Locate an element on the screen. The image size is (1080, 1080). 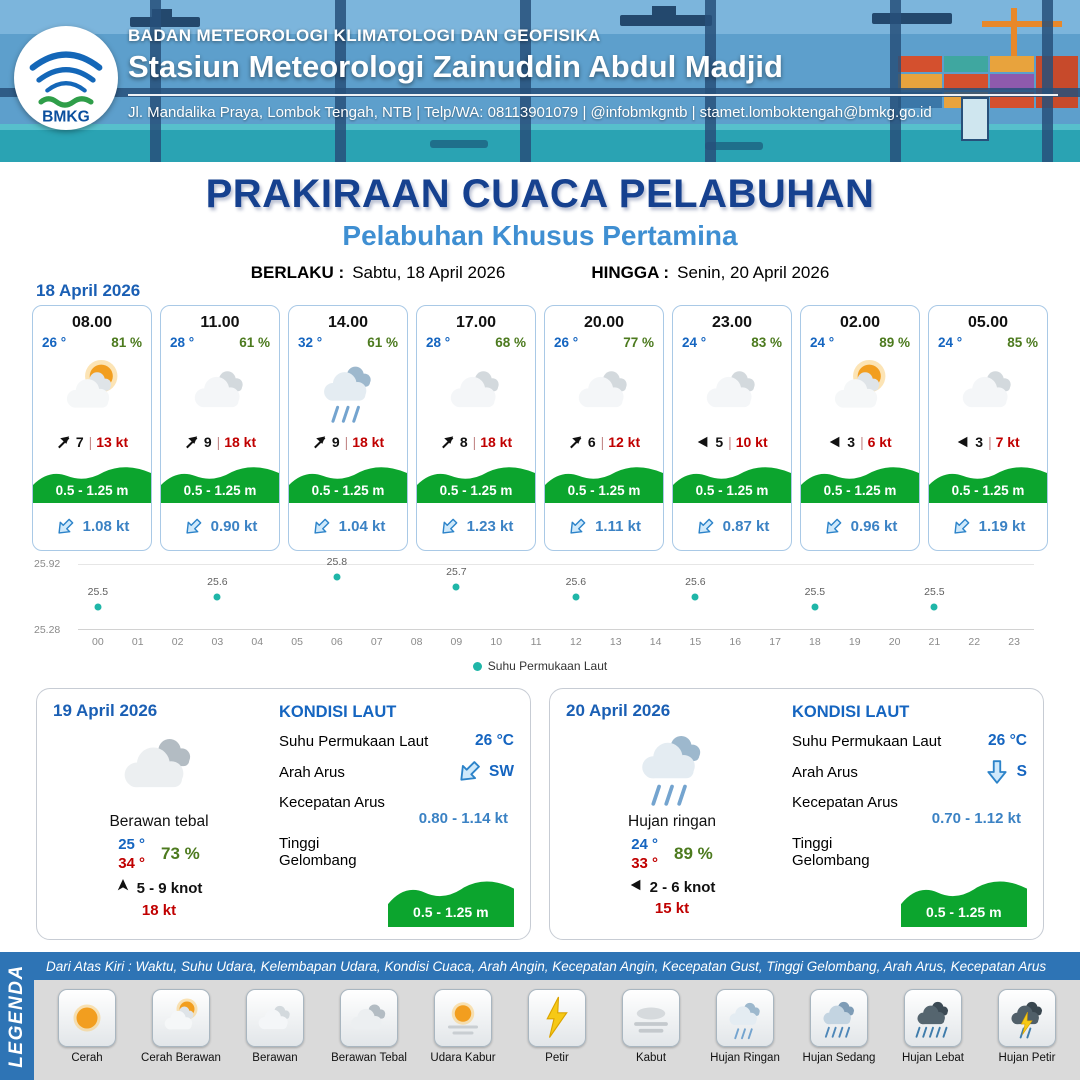
forecast-humidity: 68 % is located at coordinates (510, 342).